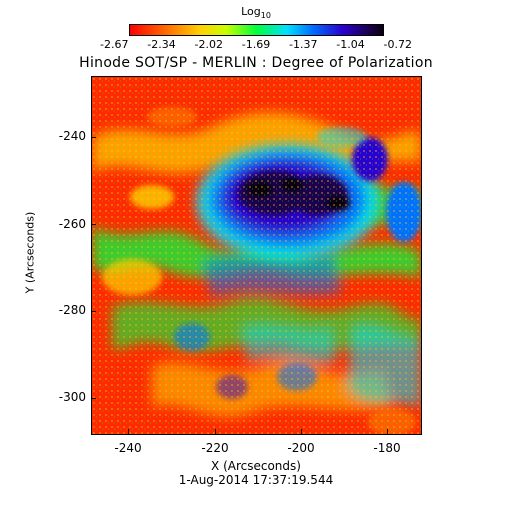  Describe the element at coordinates (114, 44) in the screenshot. I see `colorbar-tick: -2.67` at that location.